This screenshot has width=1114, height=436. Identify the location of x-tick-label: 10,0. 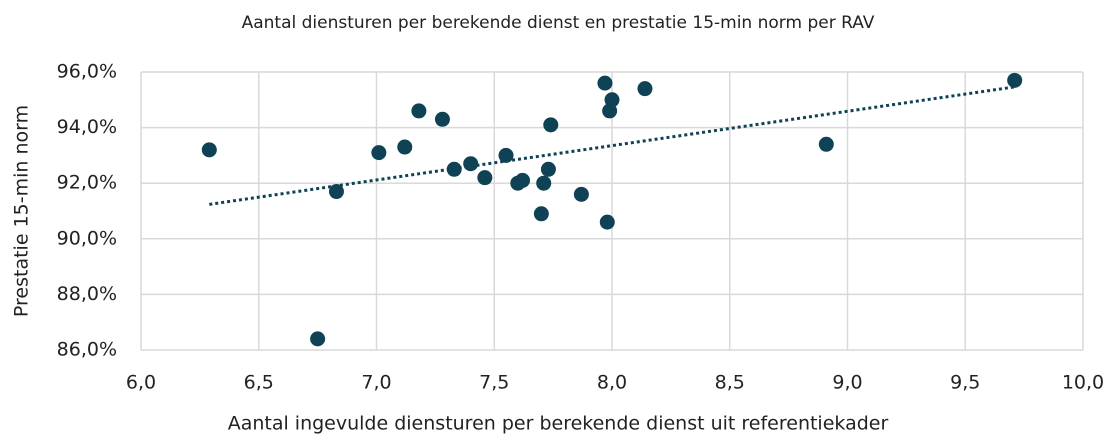
(1083, 383).